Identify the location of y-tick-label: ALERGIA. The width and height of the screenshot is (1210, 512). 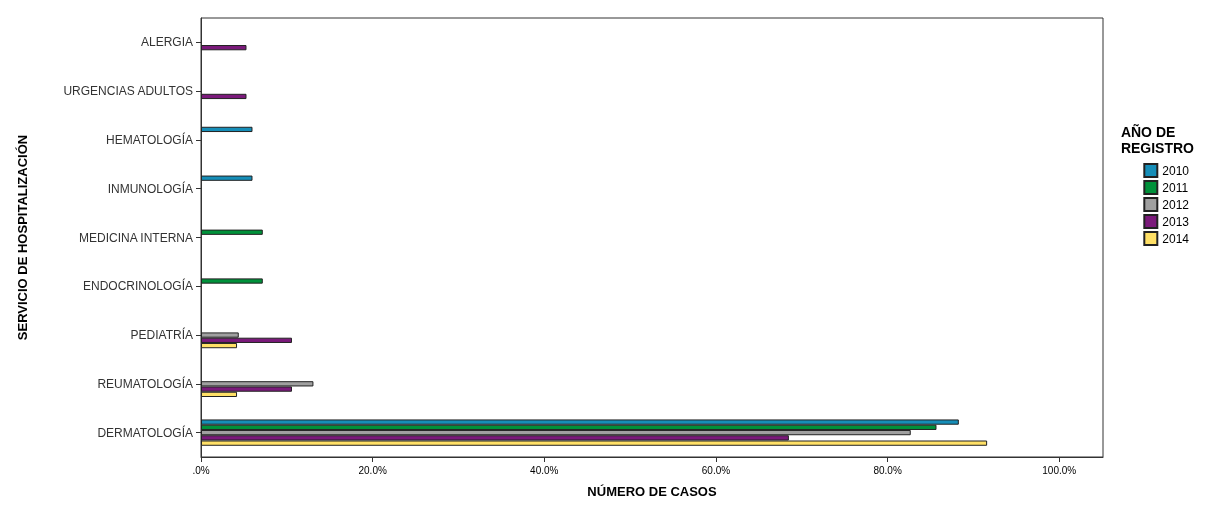
(166, 42).